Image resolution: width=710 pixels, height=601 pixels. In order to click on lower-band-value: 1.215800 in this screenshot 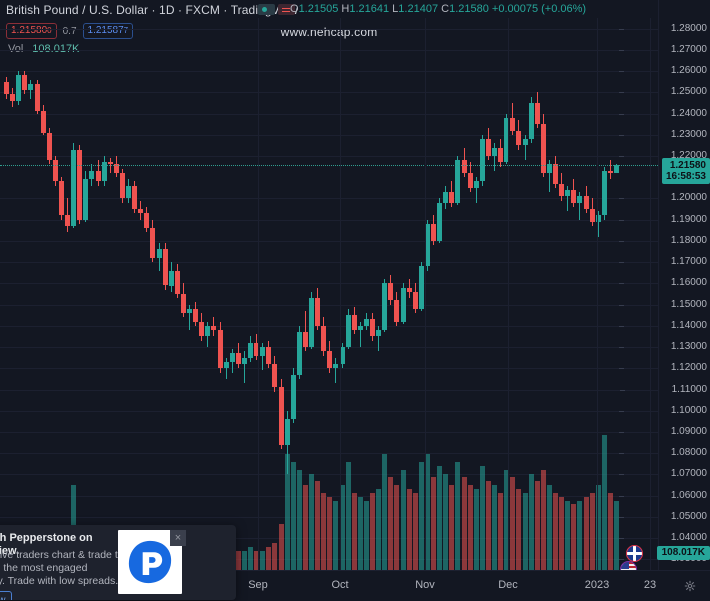, I will do `click(31, 31)`.